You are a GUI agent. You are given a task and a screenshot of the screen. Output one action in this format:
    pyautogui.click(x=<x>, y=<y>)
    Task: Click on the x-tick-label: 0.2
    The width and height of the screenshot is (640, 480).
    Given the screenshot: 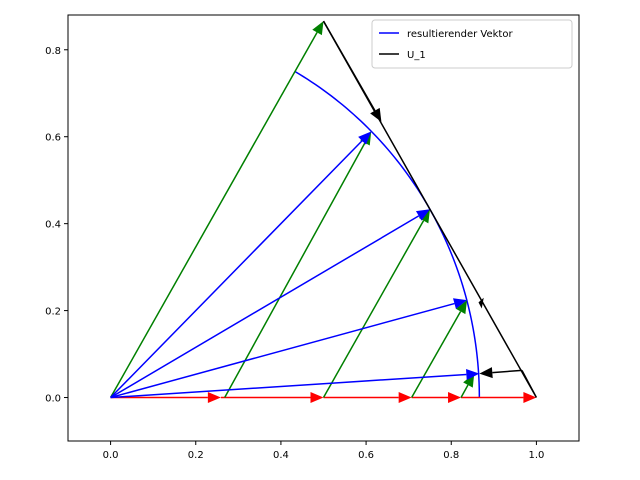 What is the action you would take?
    pyautogui.click(x=196, y=455)
    